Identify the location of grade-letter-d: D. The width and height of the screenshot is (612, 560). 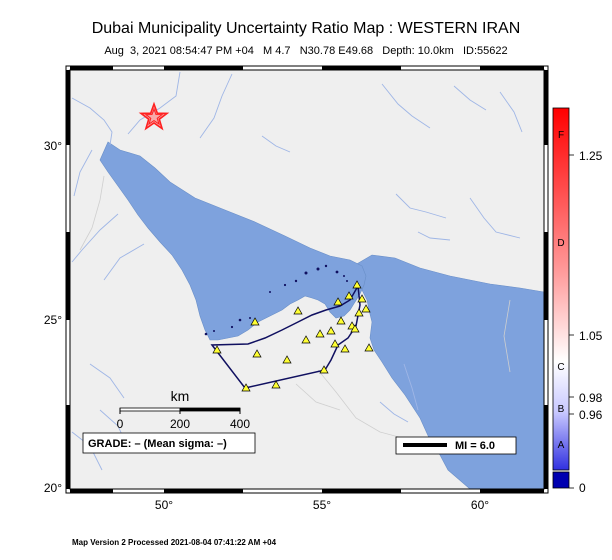
(560, 243).